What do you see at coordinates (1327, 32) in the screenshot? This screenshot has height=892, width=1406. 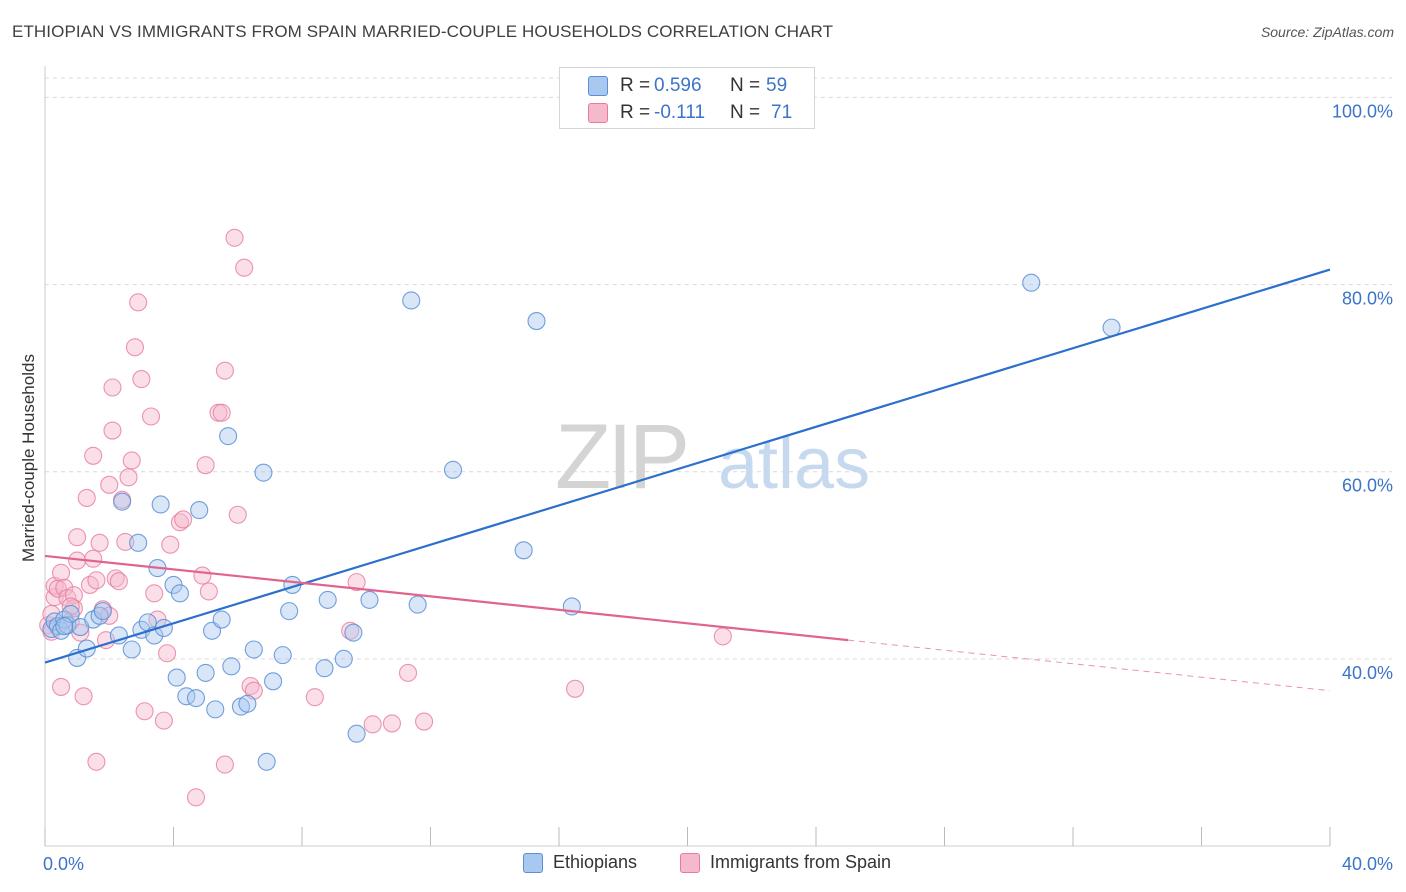 I see `chart-source: Source: ZipAtlas.com` at bounding box center [1327, 32].